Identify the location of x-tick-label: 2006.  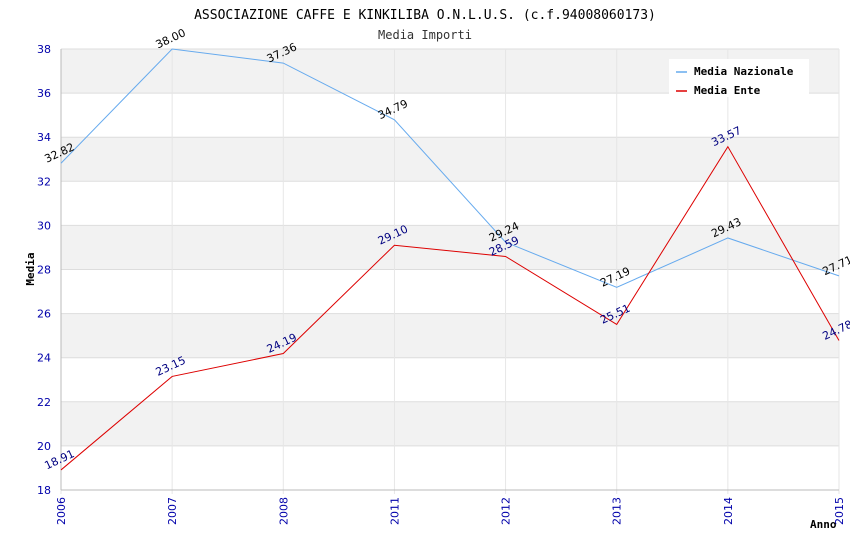
(61, 511).